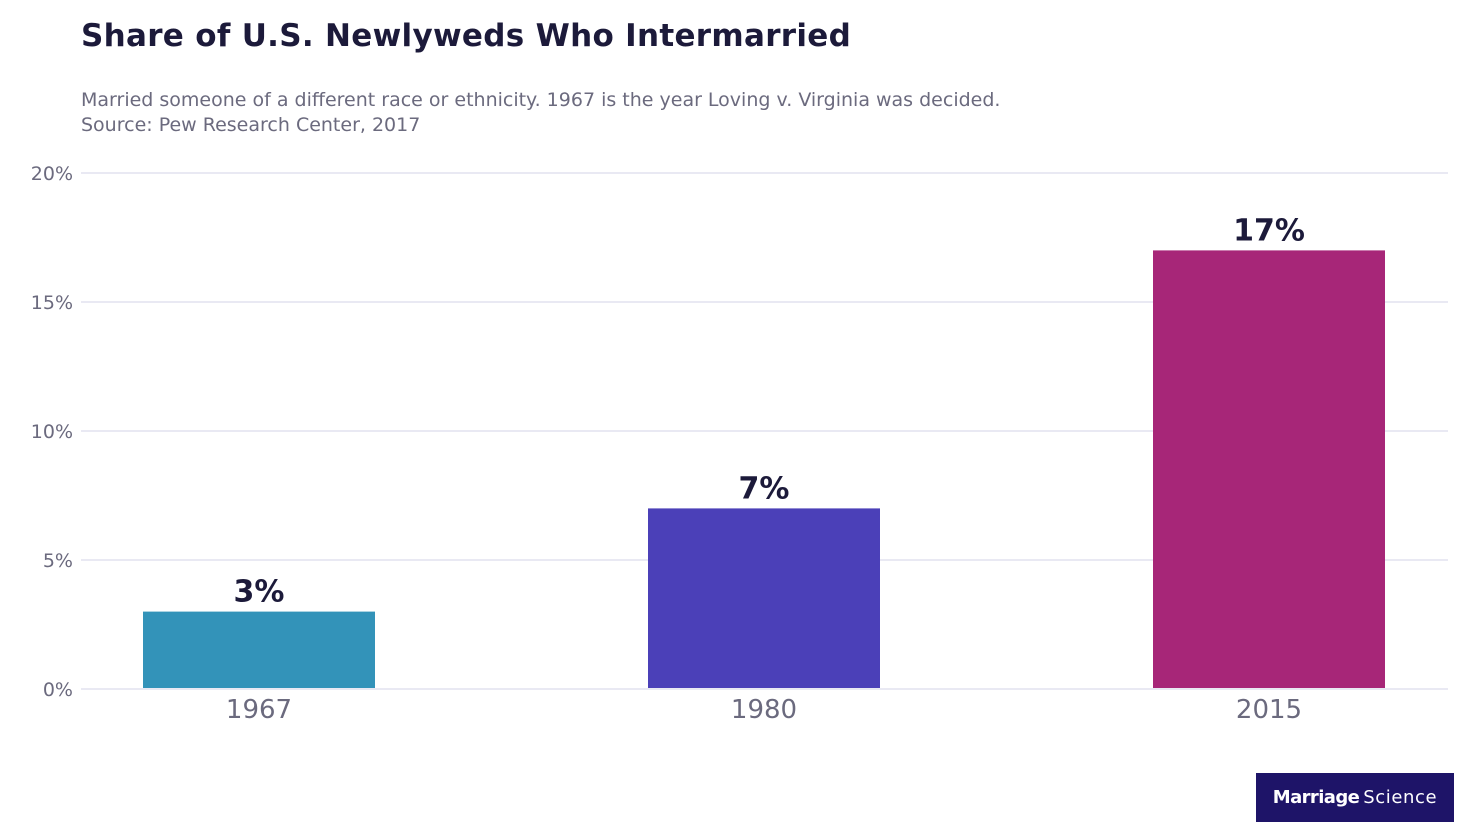  Describe the element at coordinates (251, 125) in the screenshot. I see `source-line: Source: Pew Research Center, 2017` at that location.